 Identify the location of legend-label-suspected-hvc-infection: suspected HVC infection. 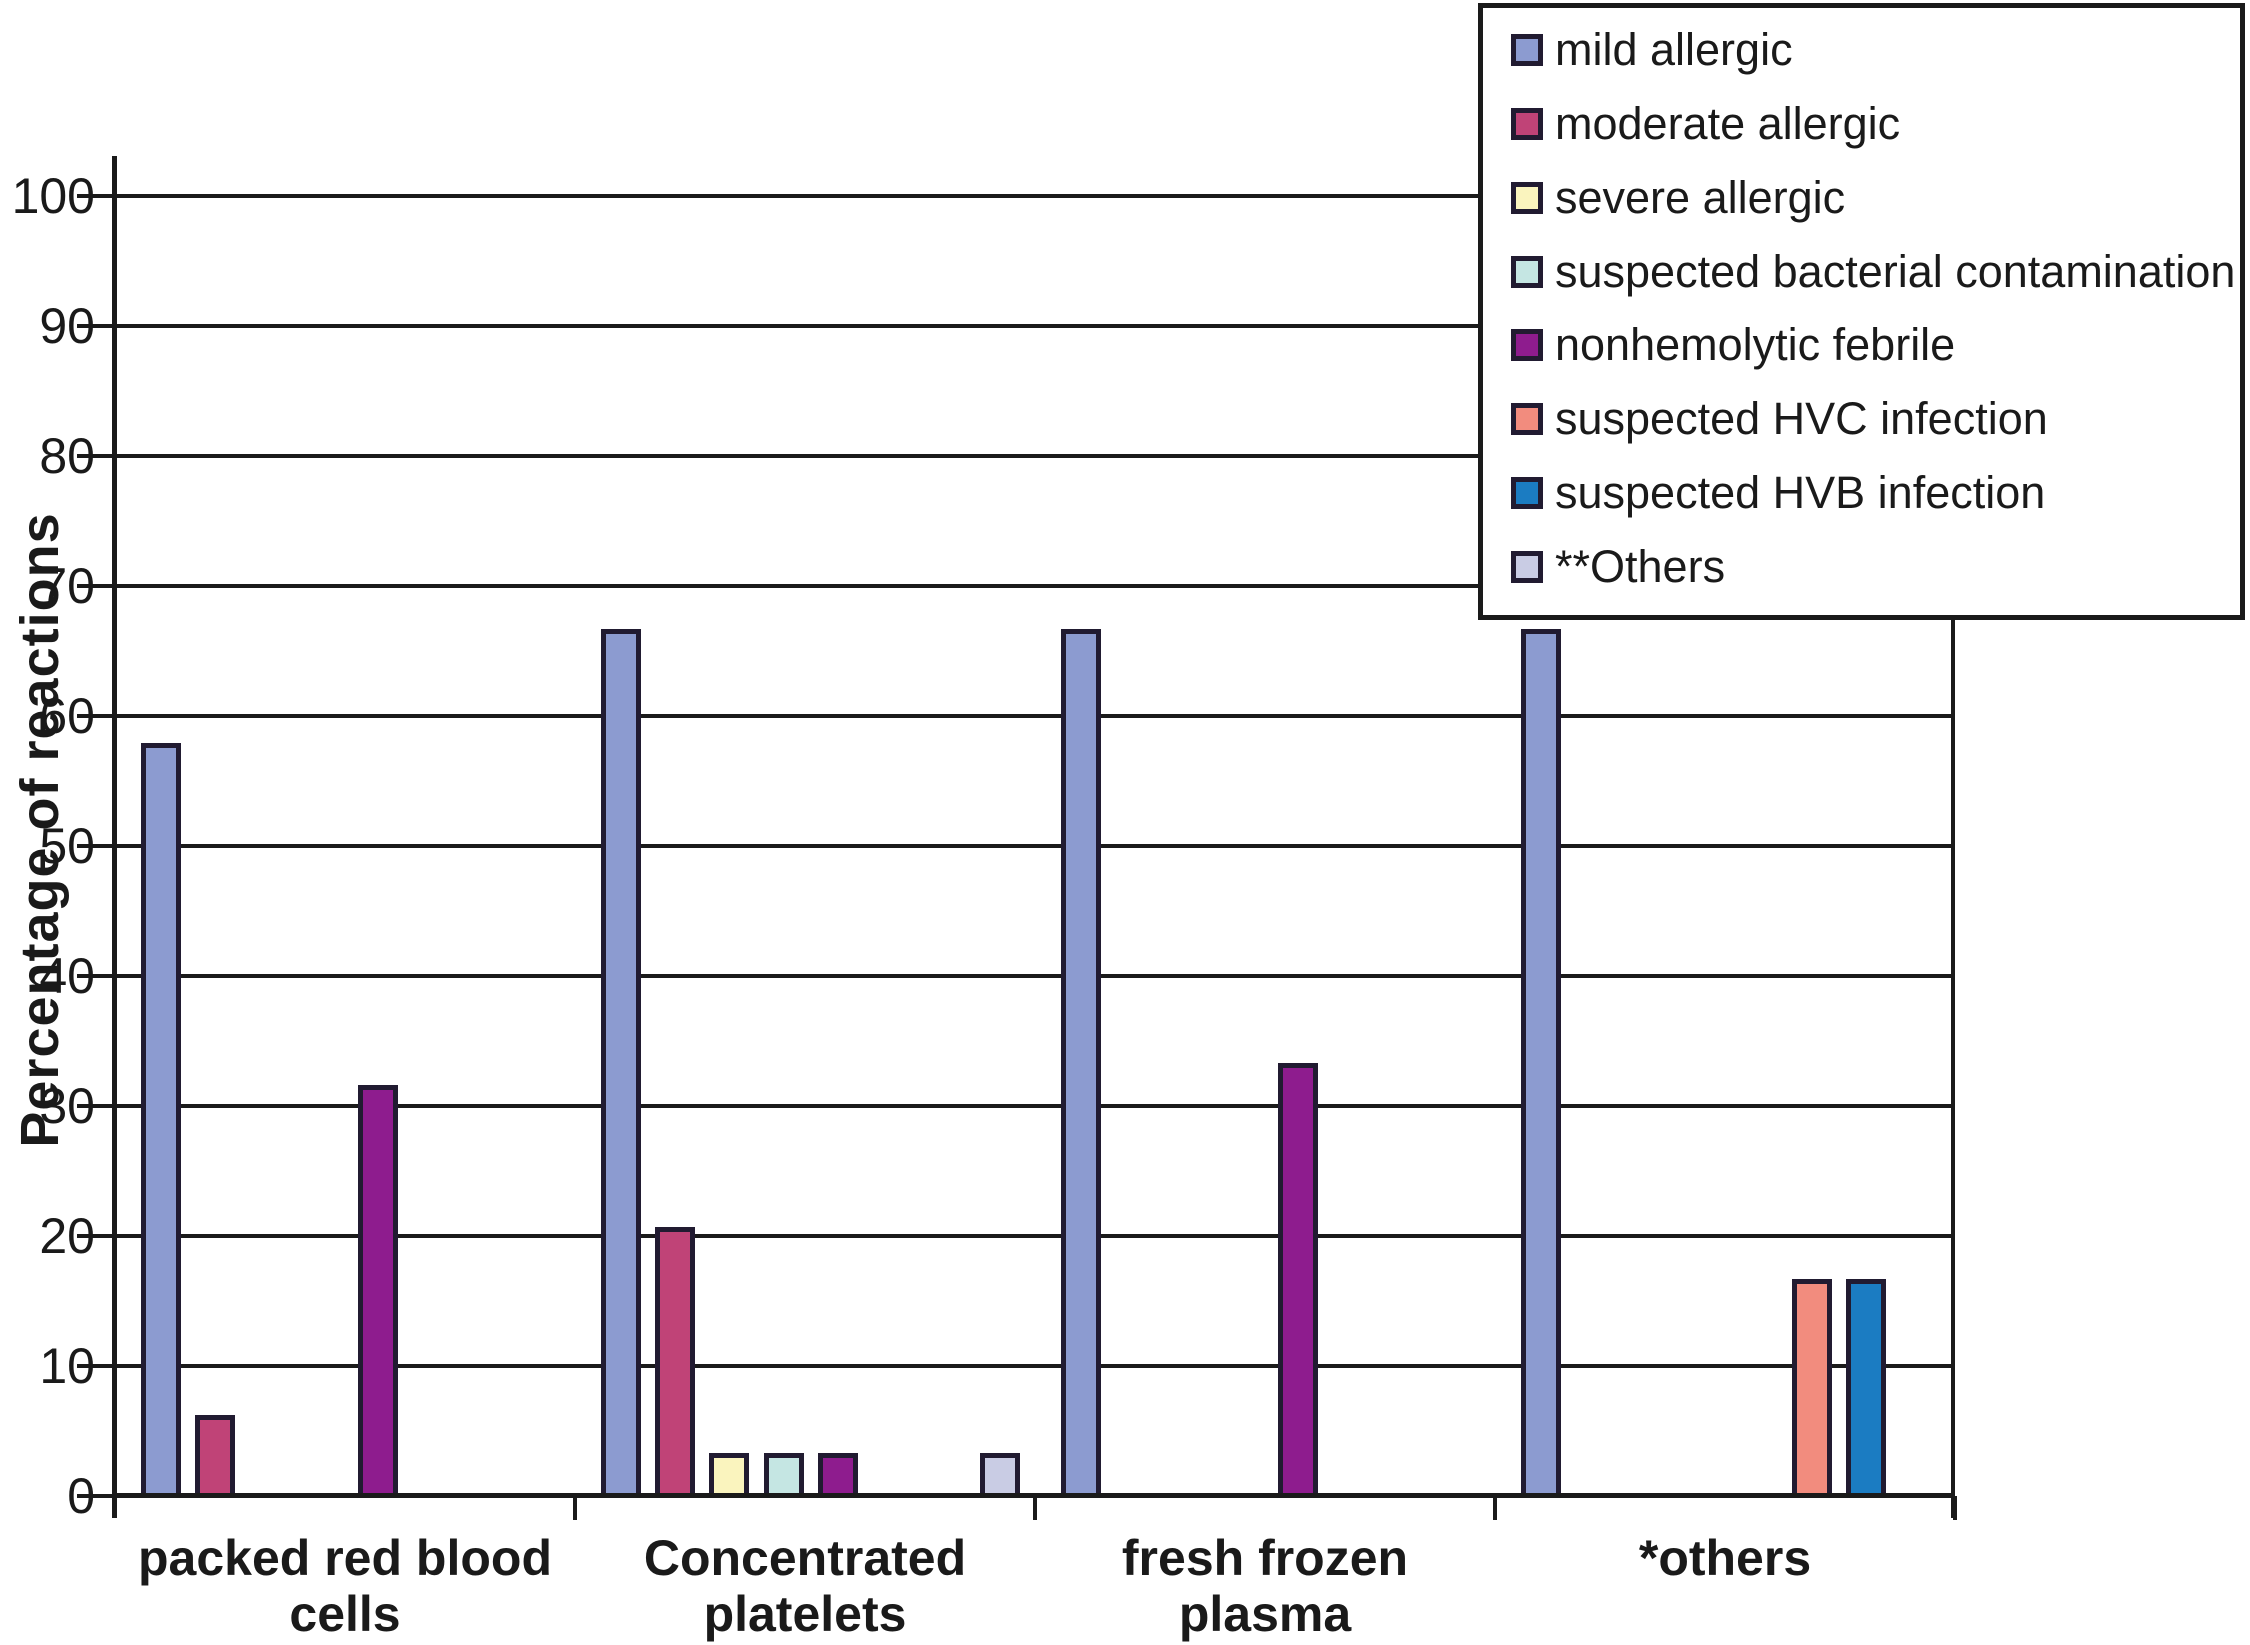
(1801, 419).